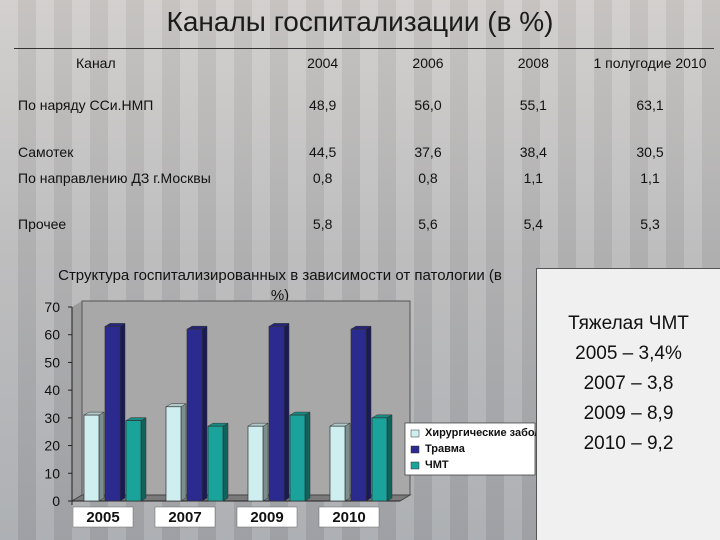  I want to click on table-row: Самотек 44,5 37,6 38,4 30,5, so click(364, 155).